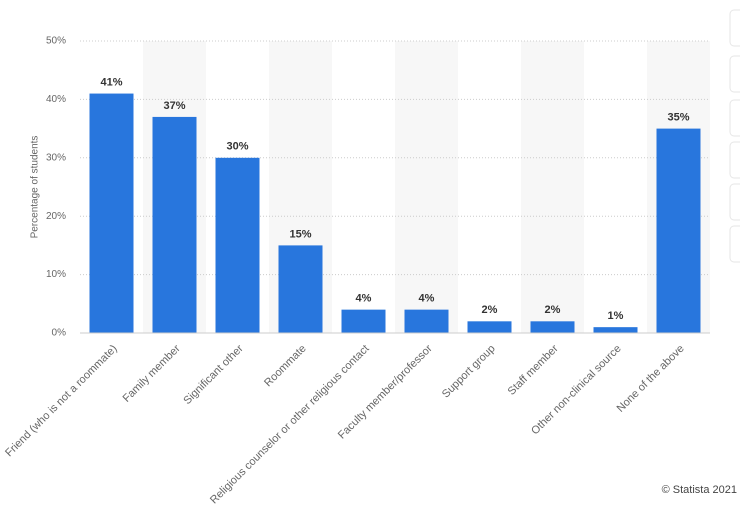 The width and height of the screenshot is (740, 505). Describe the element at coordinates (56, 157) in the screenshot. I see `y-tick-label: 30%` at that location.